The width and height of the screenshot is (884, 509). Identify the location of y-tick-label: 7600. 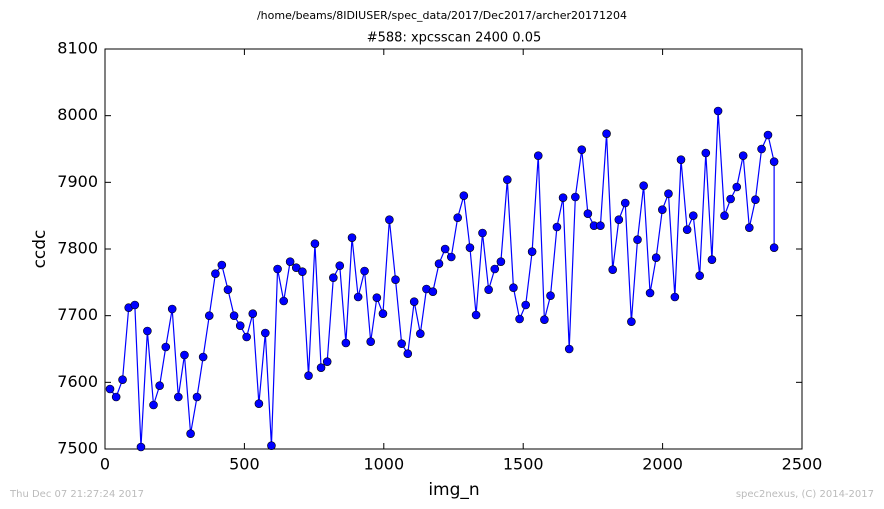
(77, 381).